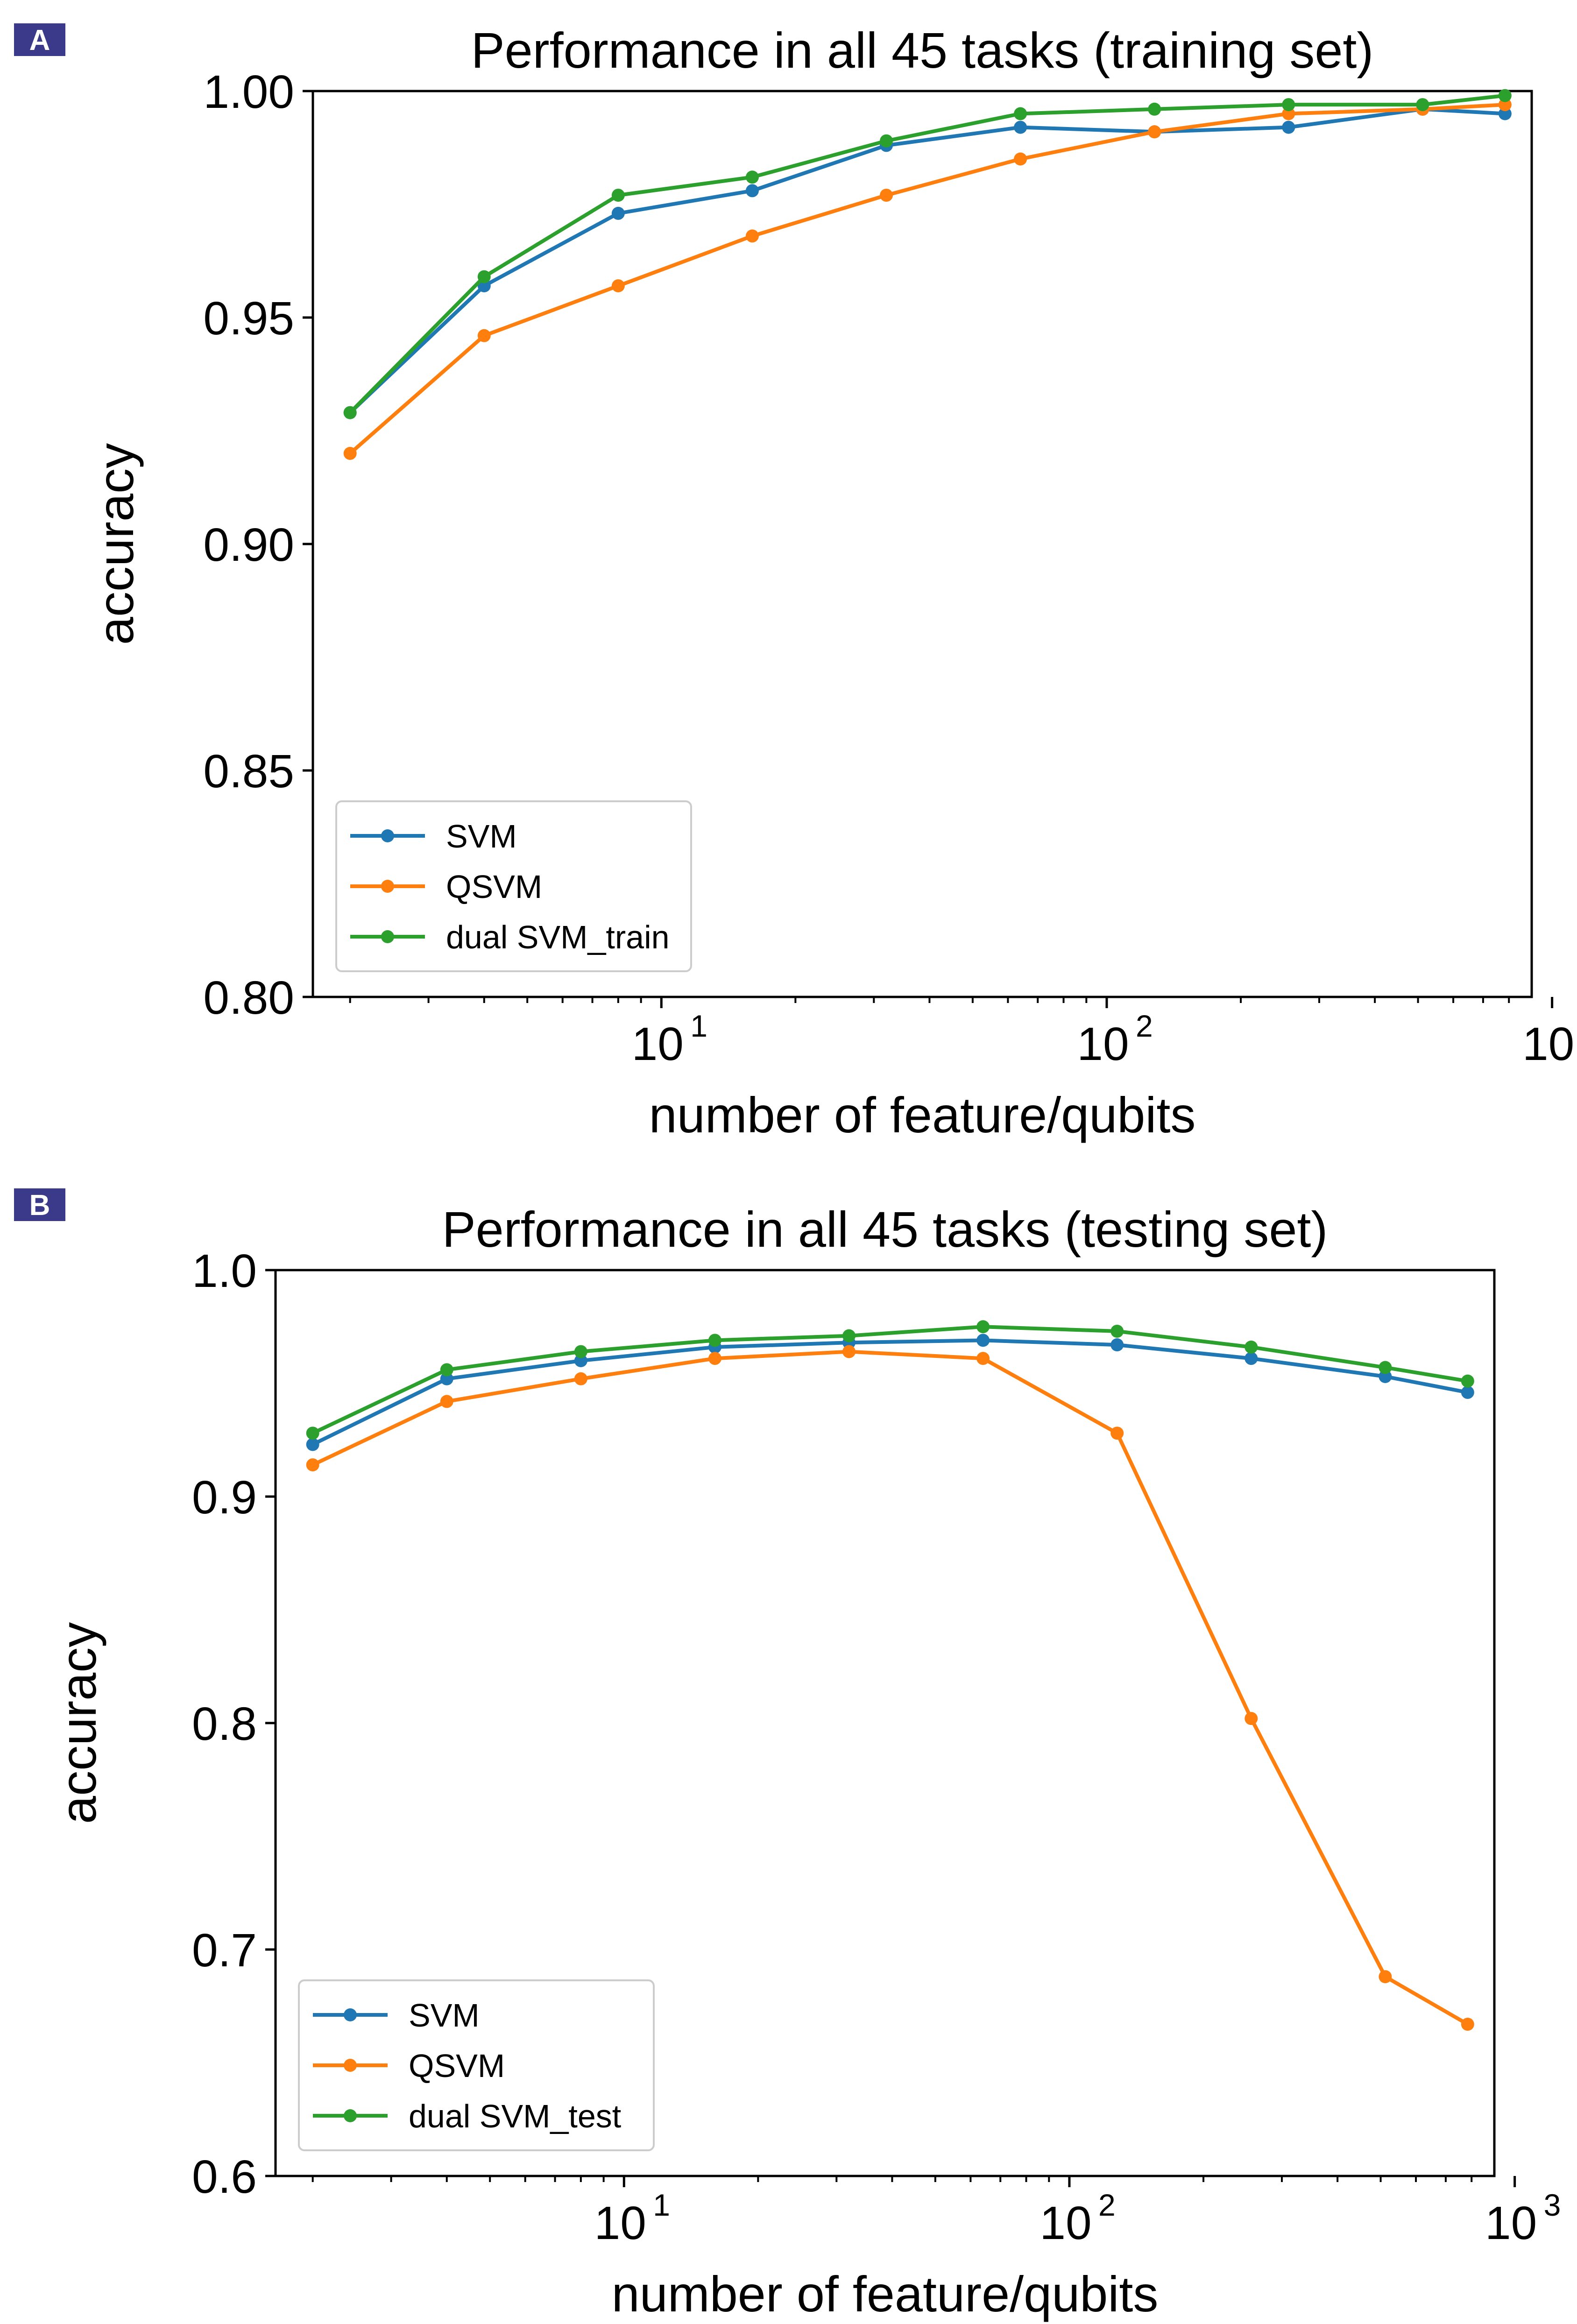 The image size is (1577, 2324). What do you see at coordinates (248, 545) in the screenshot?
I see `y-tick-label: 0.90` at bounding box center [248, 545].